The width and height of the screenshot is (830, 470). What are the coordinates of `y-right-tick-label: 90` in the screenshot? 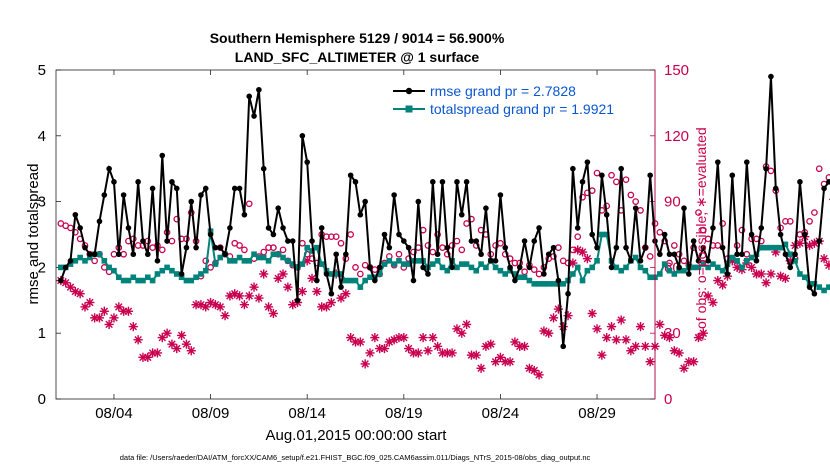 It's located at (672, 202).